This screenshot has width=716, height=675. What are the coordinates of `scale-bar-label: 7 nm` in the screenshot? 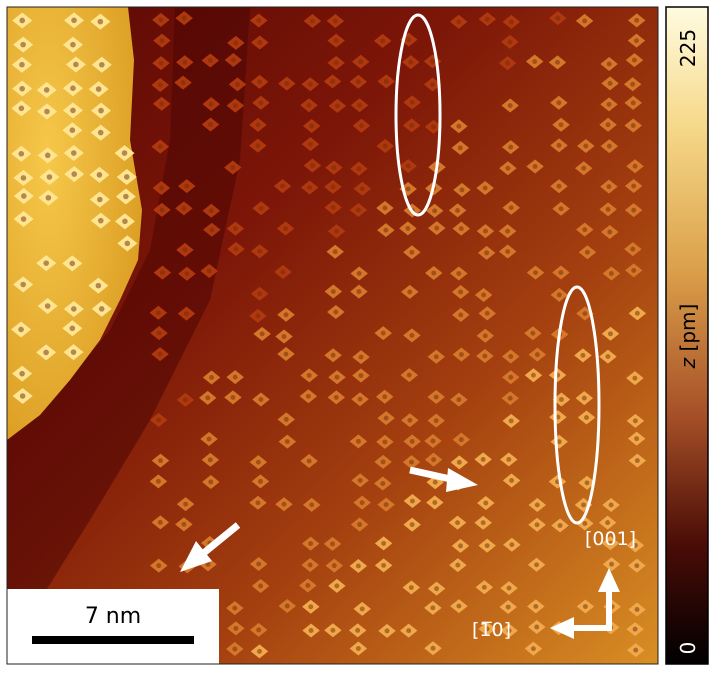 It's located at (113, 616).